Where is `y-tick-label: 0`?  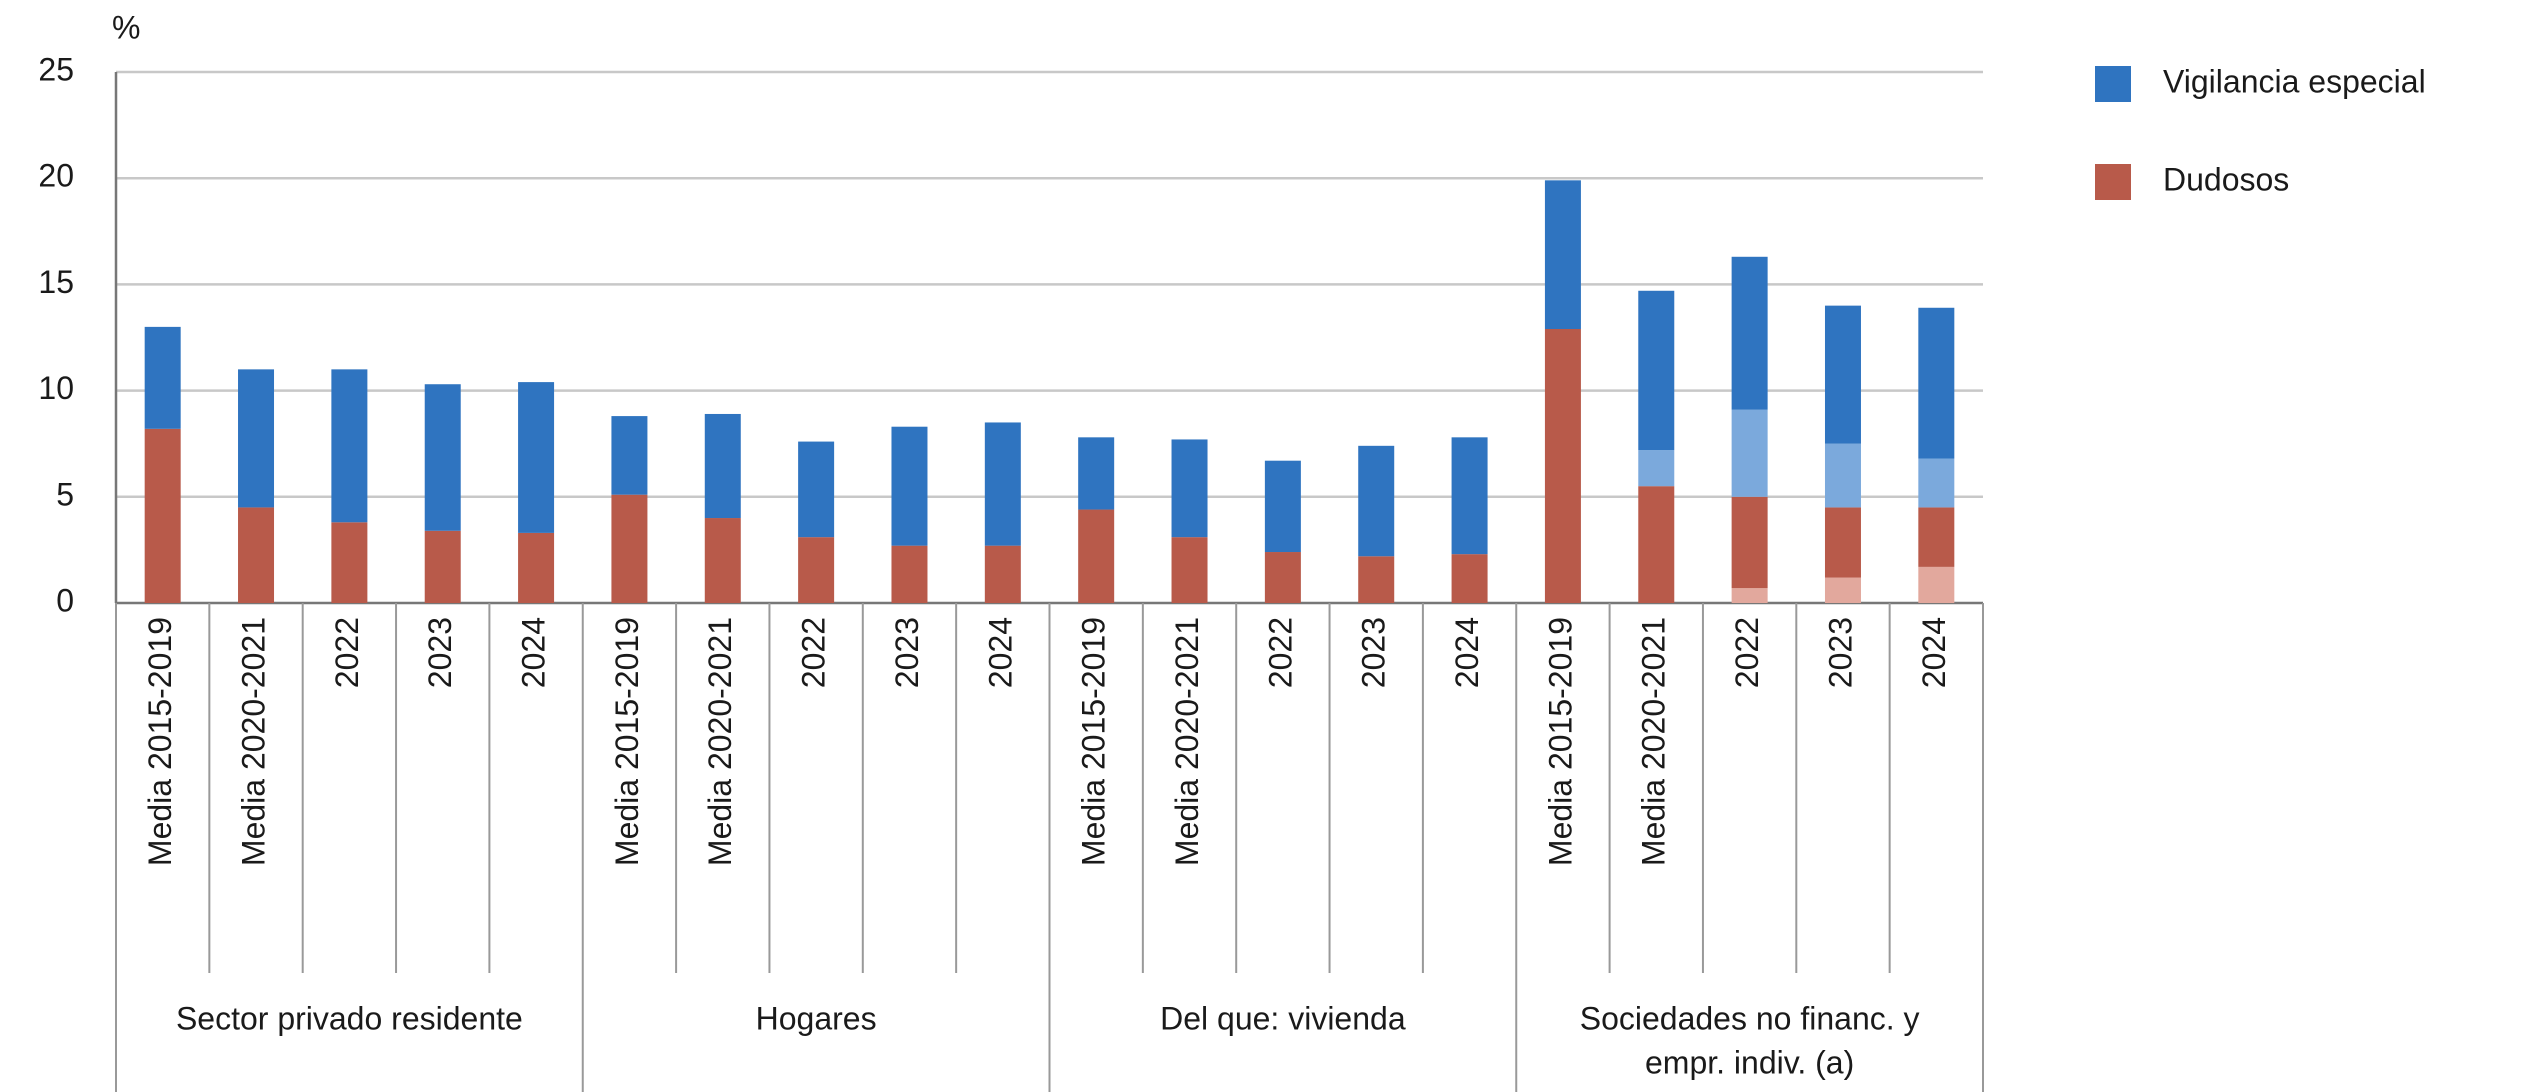
y-tick-label: 0 is located at coordinates (65, 600).